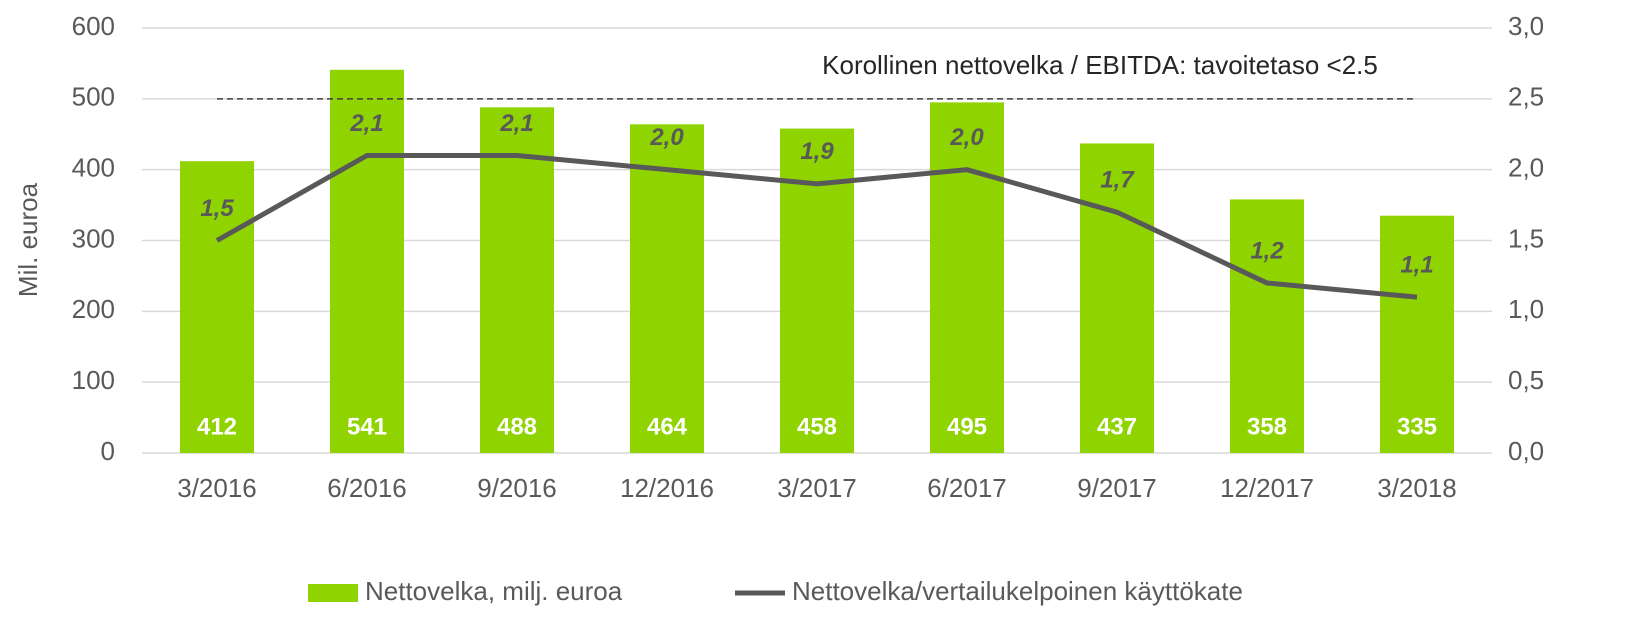 This screenshot has width=1639, height=638. I want to click on line-value-label: 1,1, so click(1416, 265).